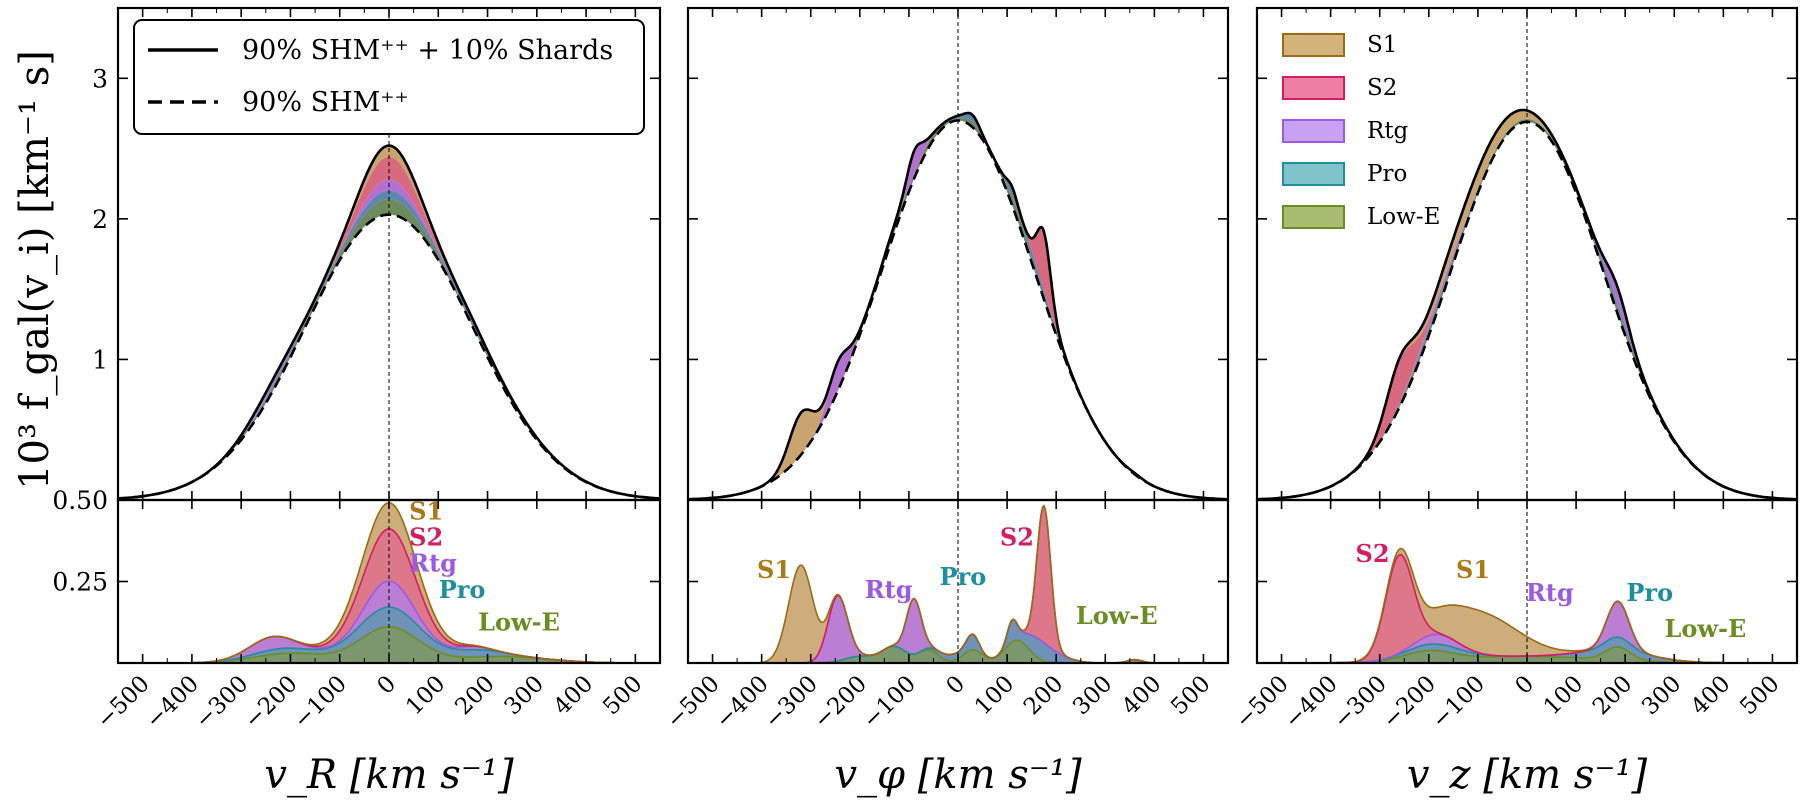  I want to click on shard-band-lowe, so click(389, 644).